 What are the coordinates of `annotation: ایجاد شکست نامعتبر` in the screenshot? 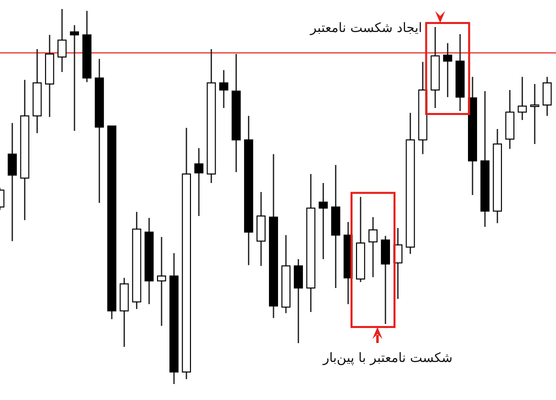 It's located at (365, 28).